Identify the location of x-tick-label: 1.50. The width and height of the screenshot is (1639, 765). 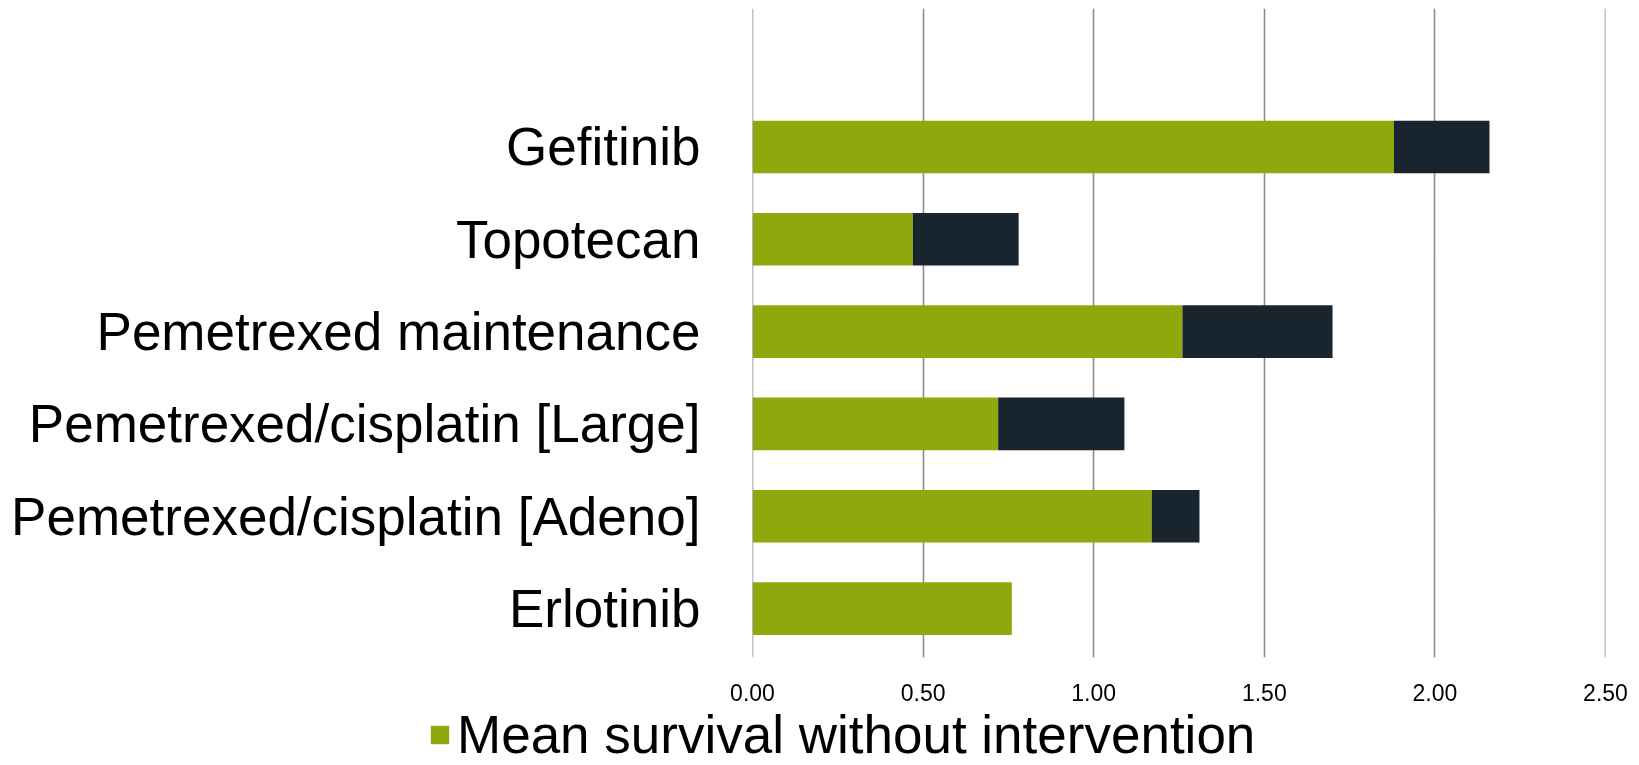
(1264, 692).